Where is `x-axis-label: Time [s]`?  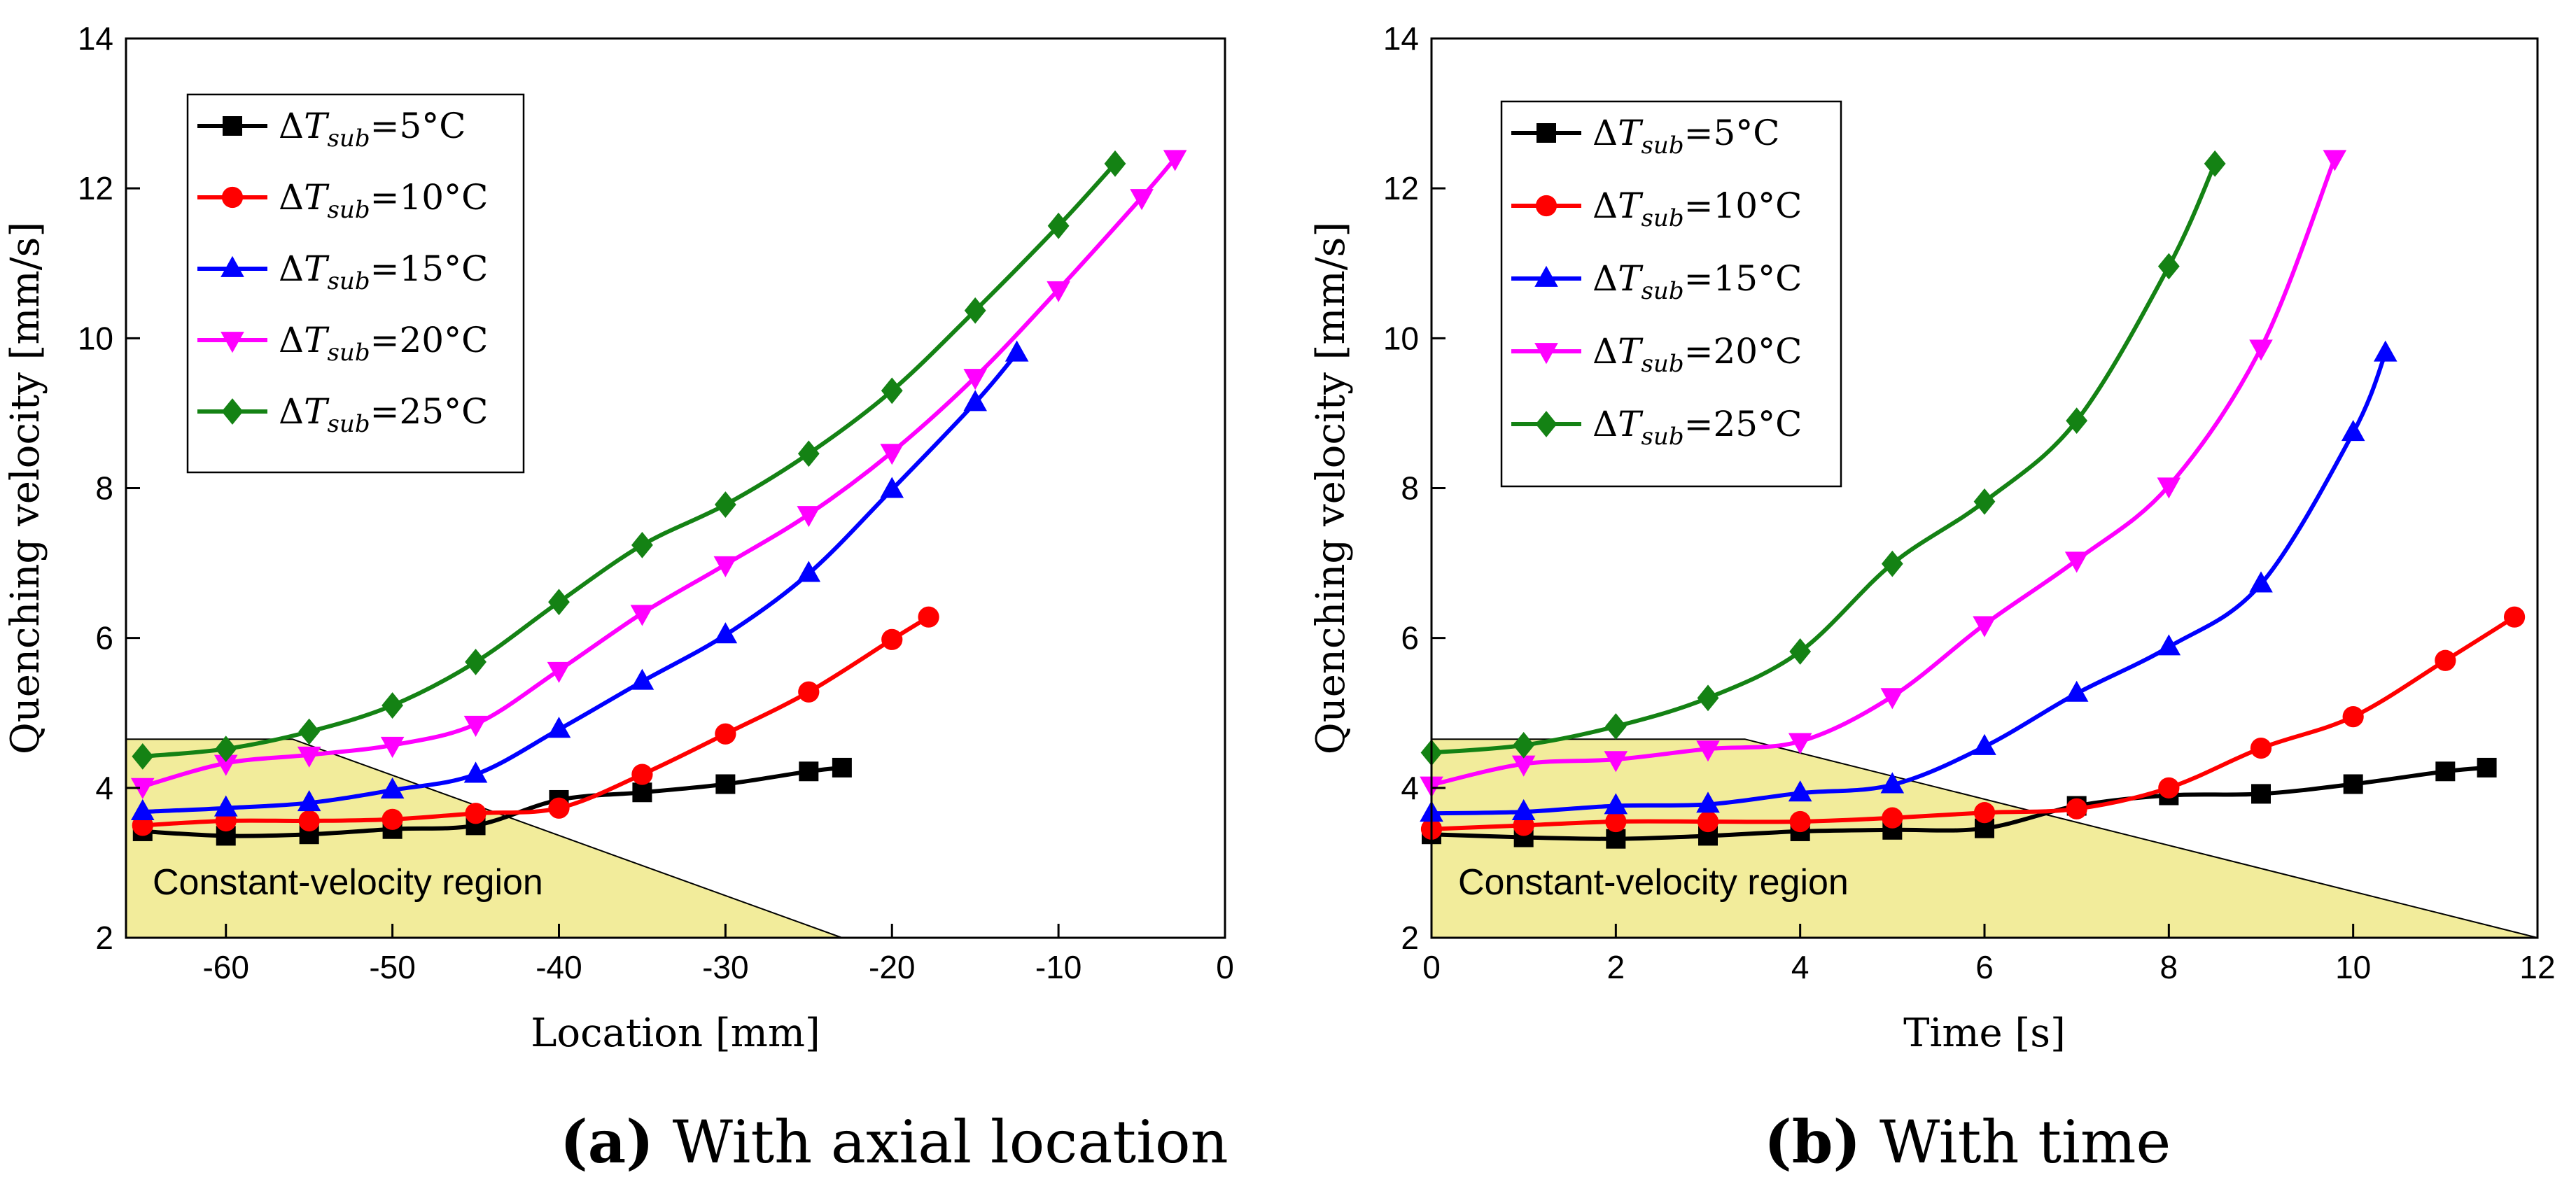 x-axis-label: Time [s] is located at coordinates (1984, 1033).